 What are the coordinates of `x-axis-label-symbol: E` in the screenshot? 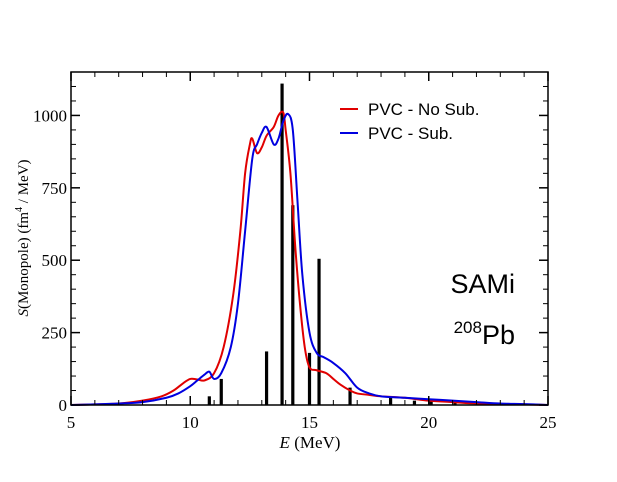 It's located at (285, 442).